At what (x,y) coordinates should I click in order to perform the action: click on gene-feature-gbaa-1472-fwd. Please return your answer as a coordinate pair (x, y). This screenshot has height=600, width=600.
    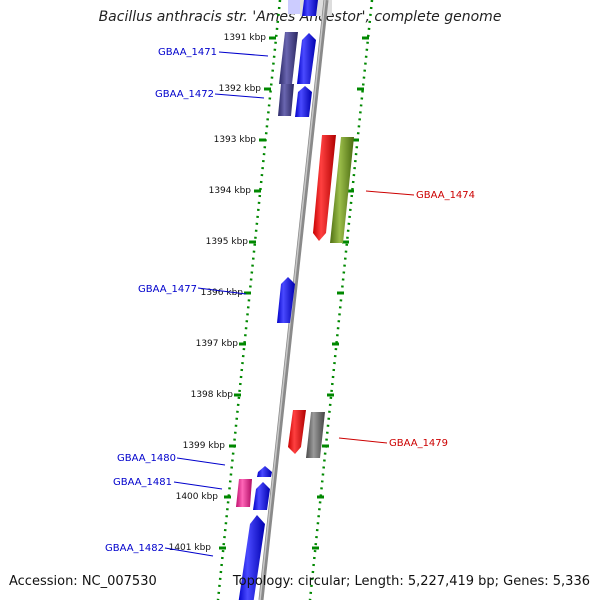
    Looking at the image, I should click on (303, 101).